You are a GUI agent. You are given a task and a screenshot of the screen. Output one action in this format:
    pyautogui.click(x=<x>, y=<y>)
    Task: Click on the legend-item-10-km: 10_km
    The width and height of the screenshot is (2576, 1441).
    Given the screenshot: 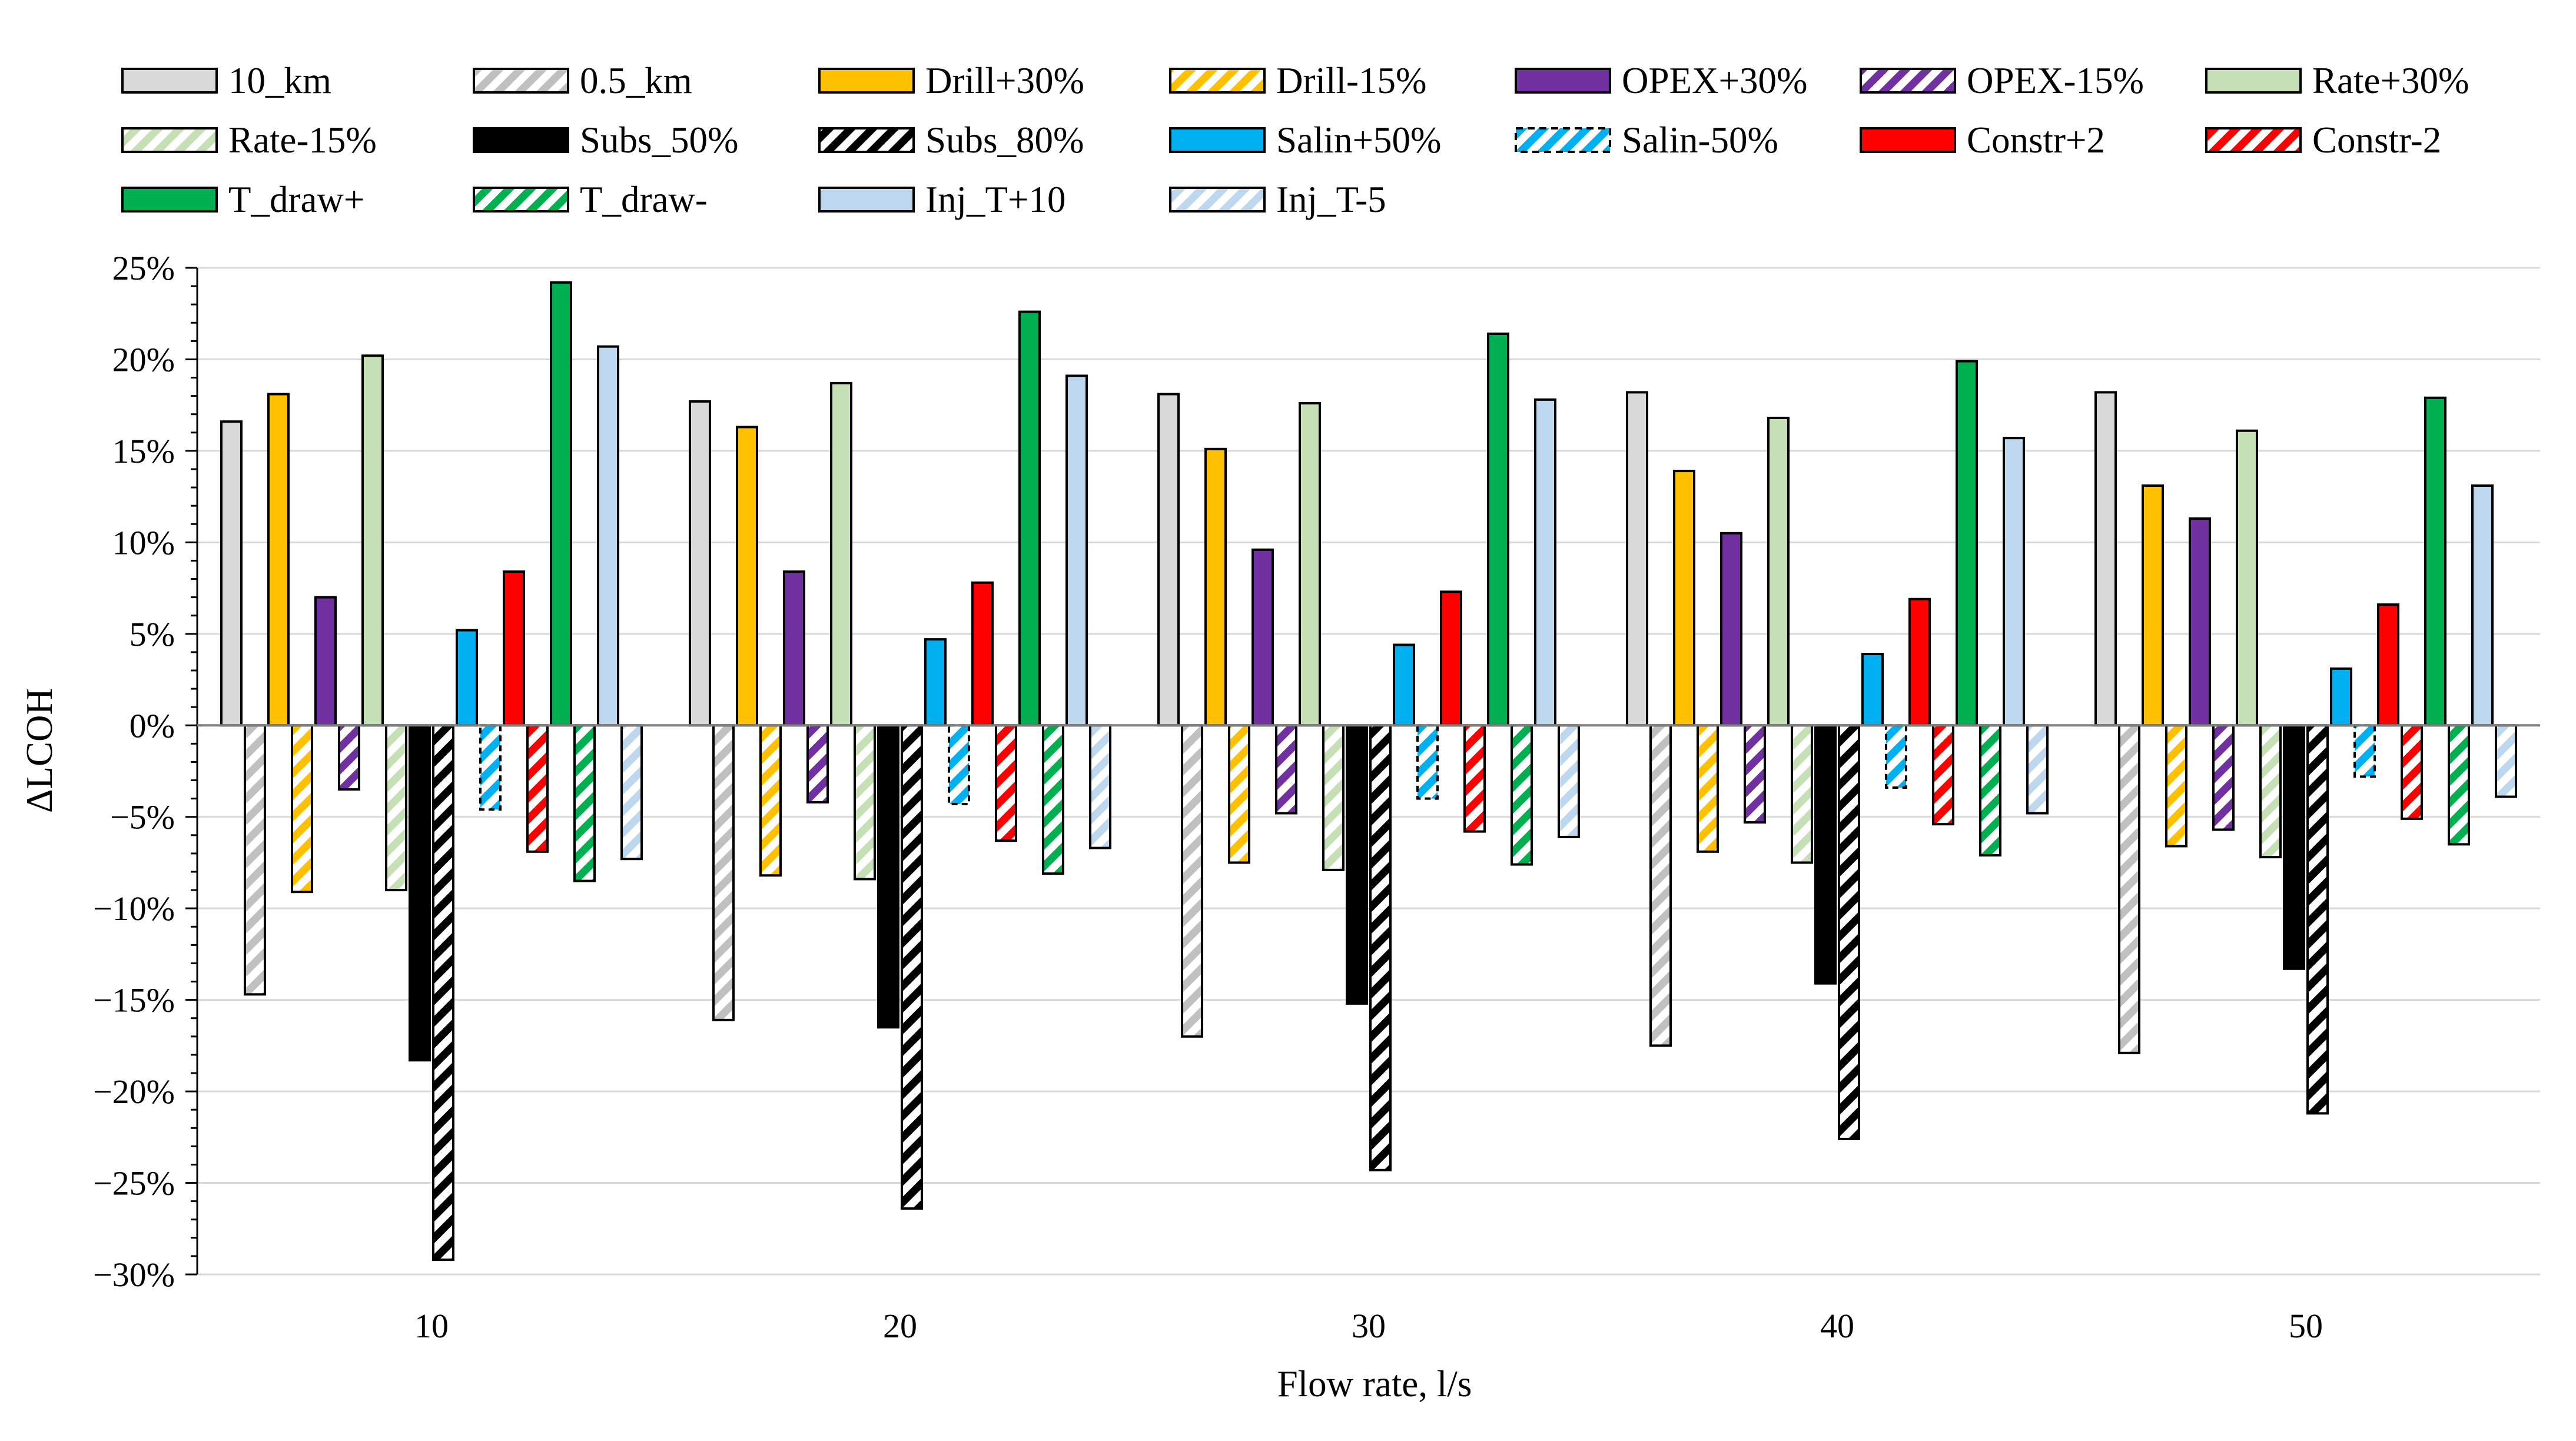 What is the action you would take?
    pyautogui.click(x=226, y=80)
    